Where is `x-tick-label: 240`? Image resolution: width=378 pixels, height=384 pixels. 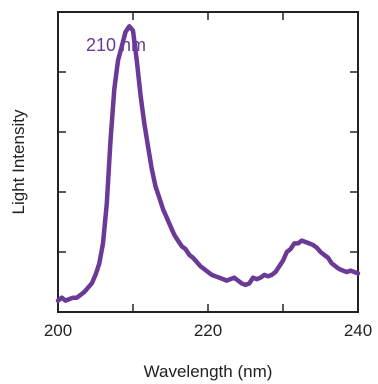
x-tick-label: 240 is located at coordinates (358, 330).